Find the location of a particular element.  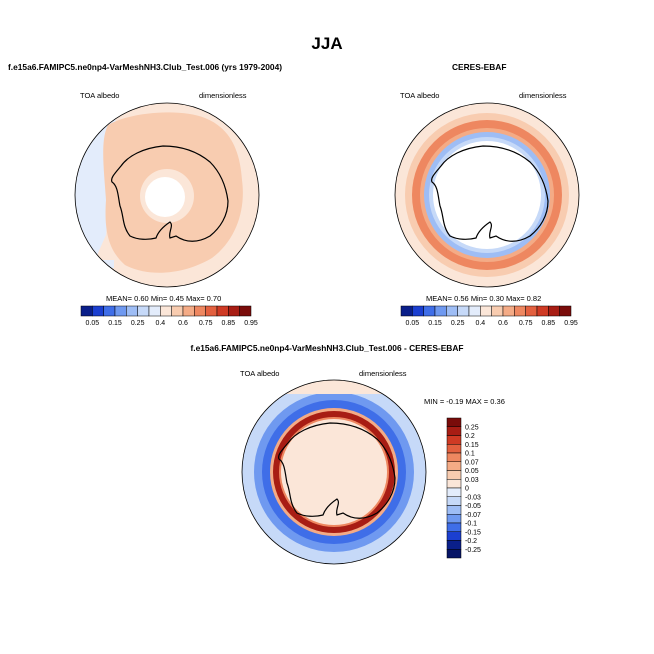

model-variable-label: TOA albedo is located at coordinates (100, 95).